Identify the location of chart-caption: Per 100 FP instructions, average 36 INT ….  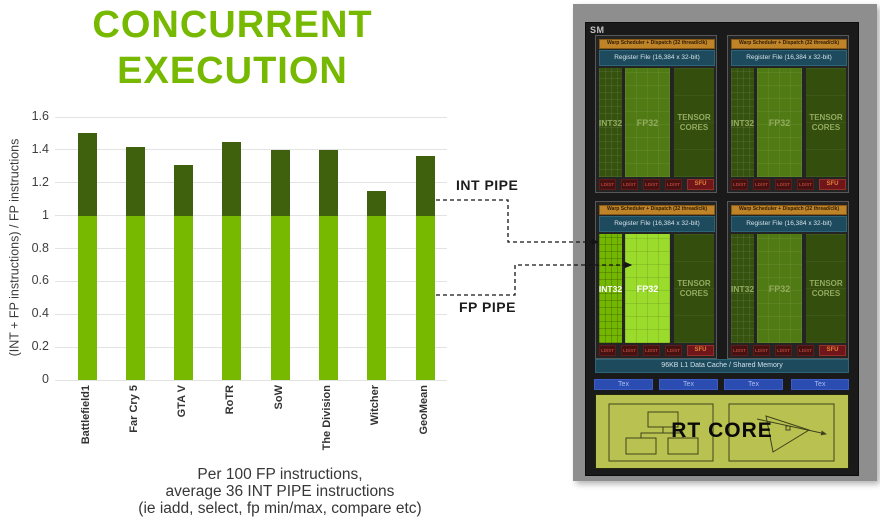
(280, 491).